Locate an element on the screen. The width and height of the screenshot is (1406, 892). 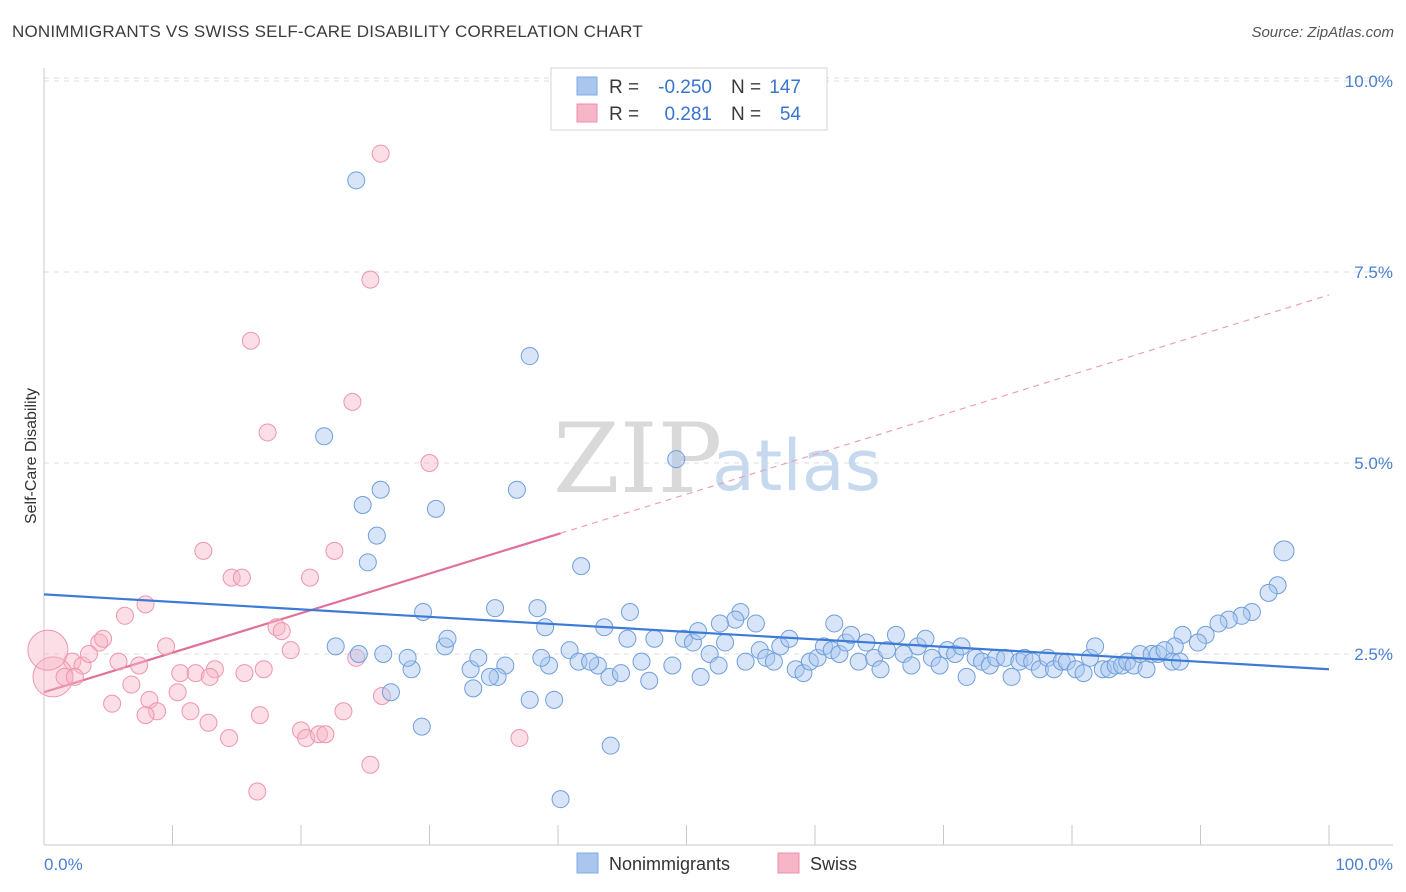
bottom-legend-swatch-swiss is located at coordinates (788, 863).